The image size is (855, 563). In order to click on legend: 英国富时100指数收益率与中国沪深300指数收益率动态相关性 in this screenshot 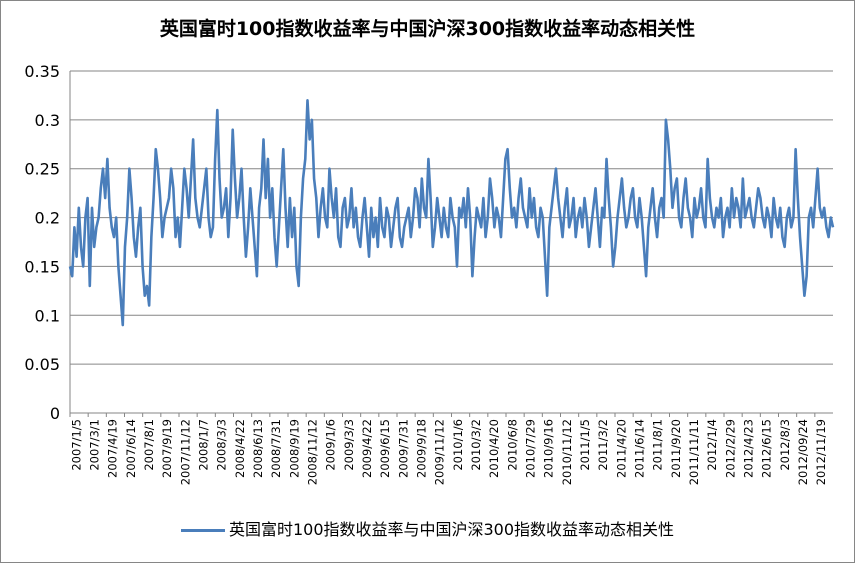, I will do `click(427, 528)`.